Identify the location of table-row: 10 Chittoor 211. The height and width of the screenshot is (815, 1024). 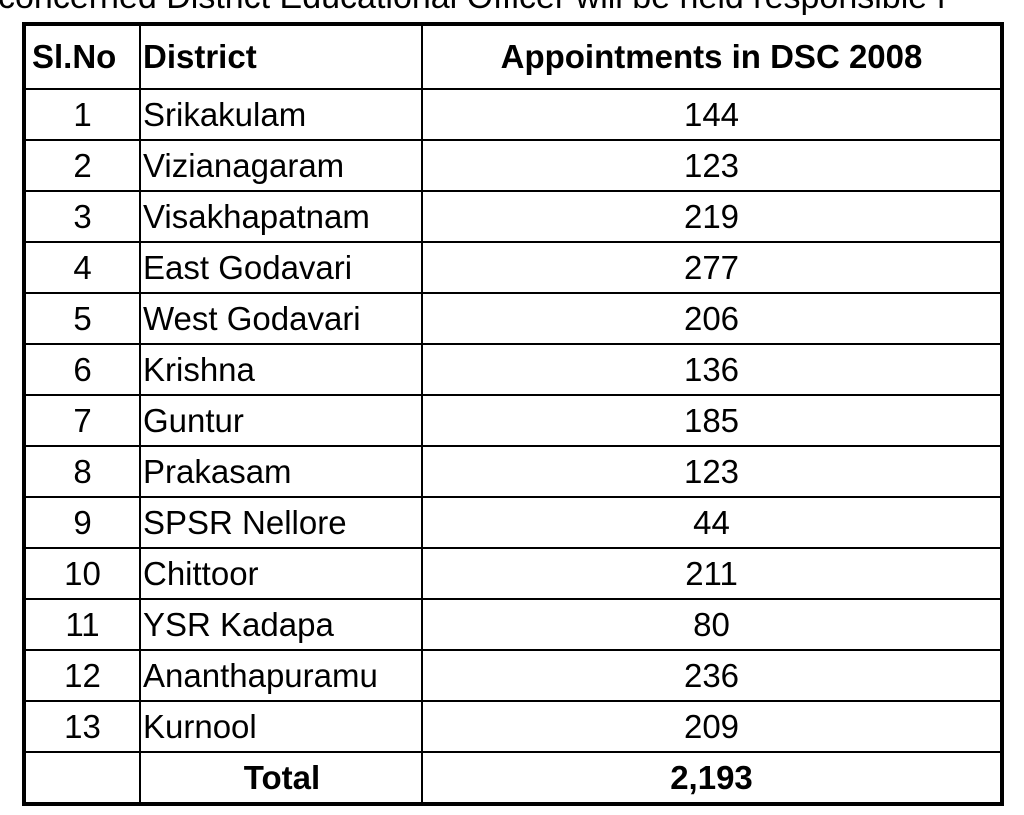
(513, 573).